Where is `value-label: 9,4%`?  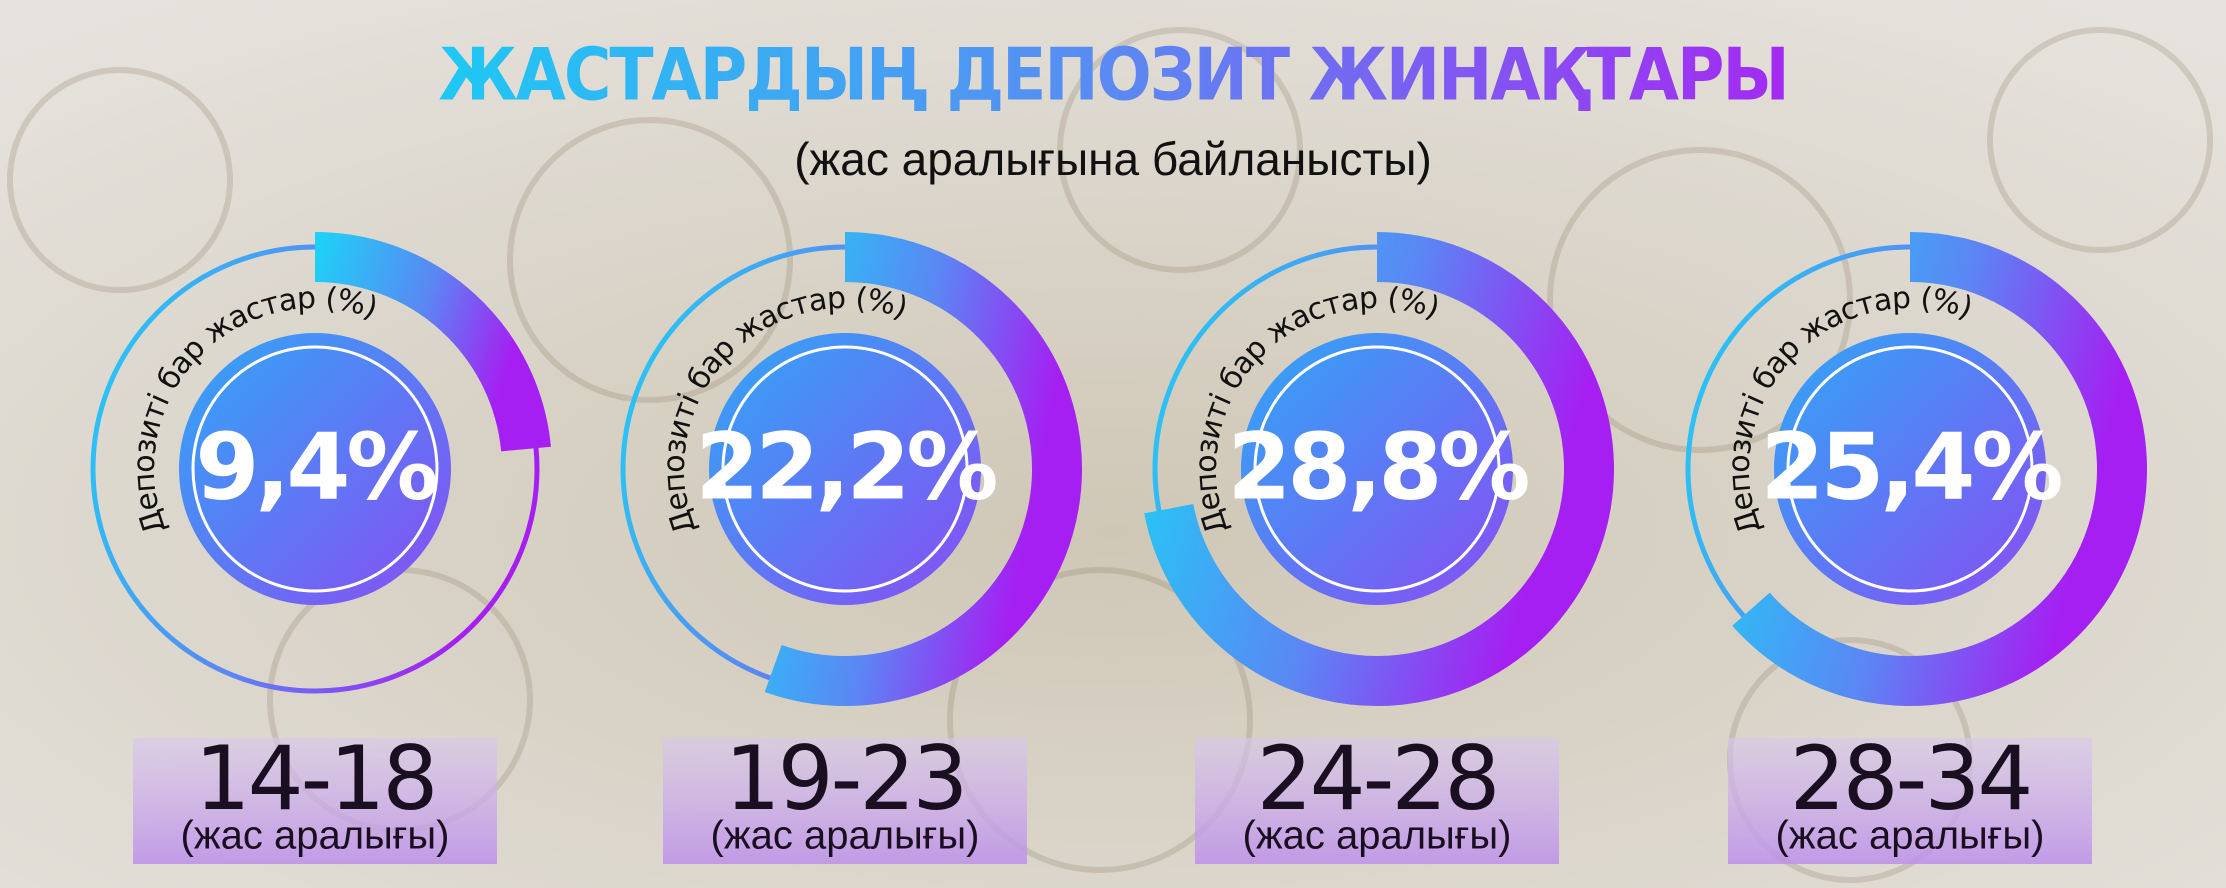 value-label: 9,4% is located at coordinates (315, 466).